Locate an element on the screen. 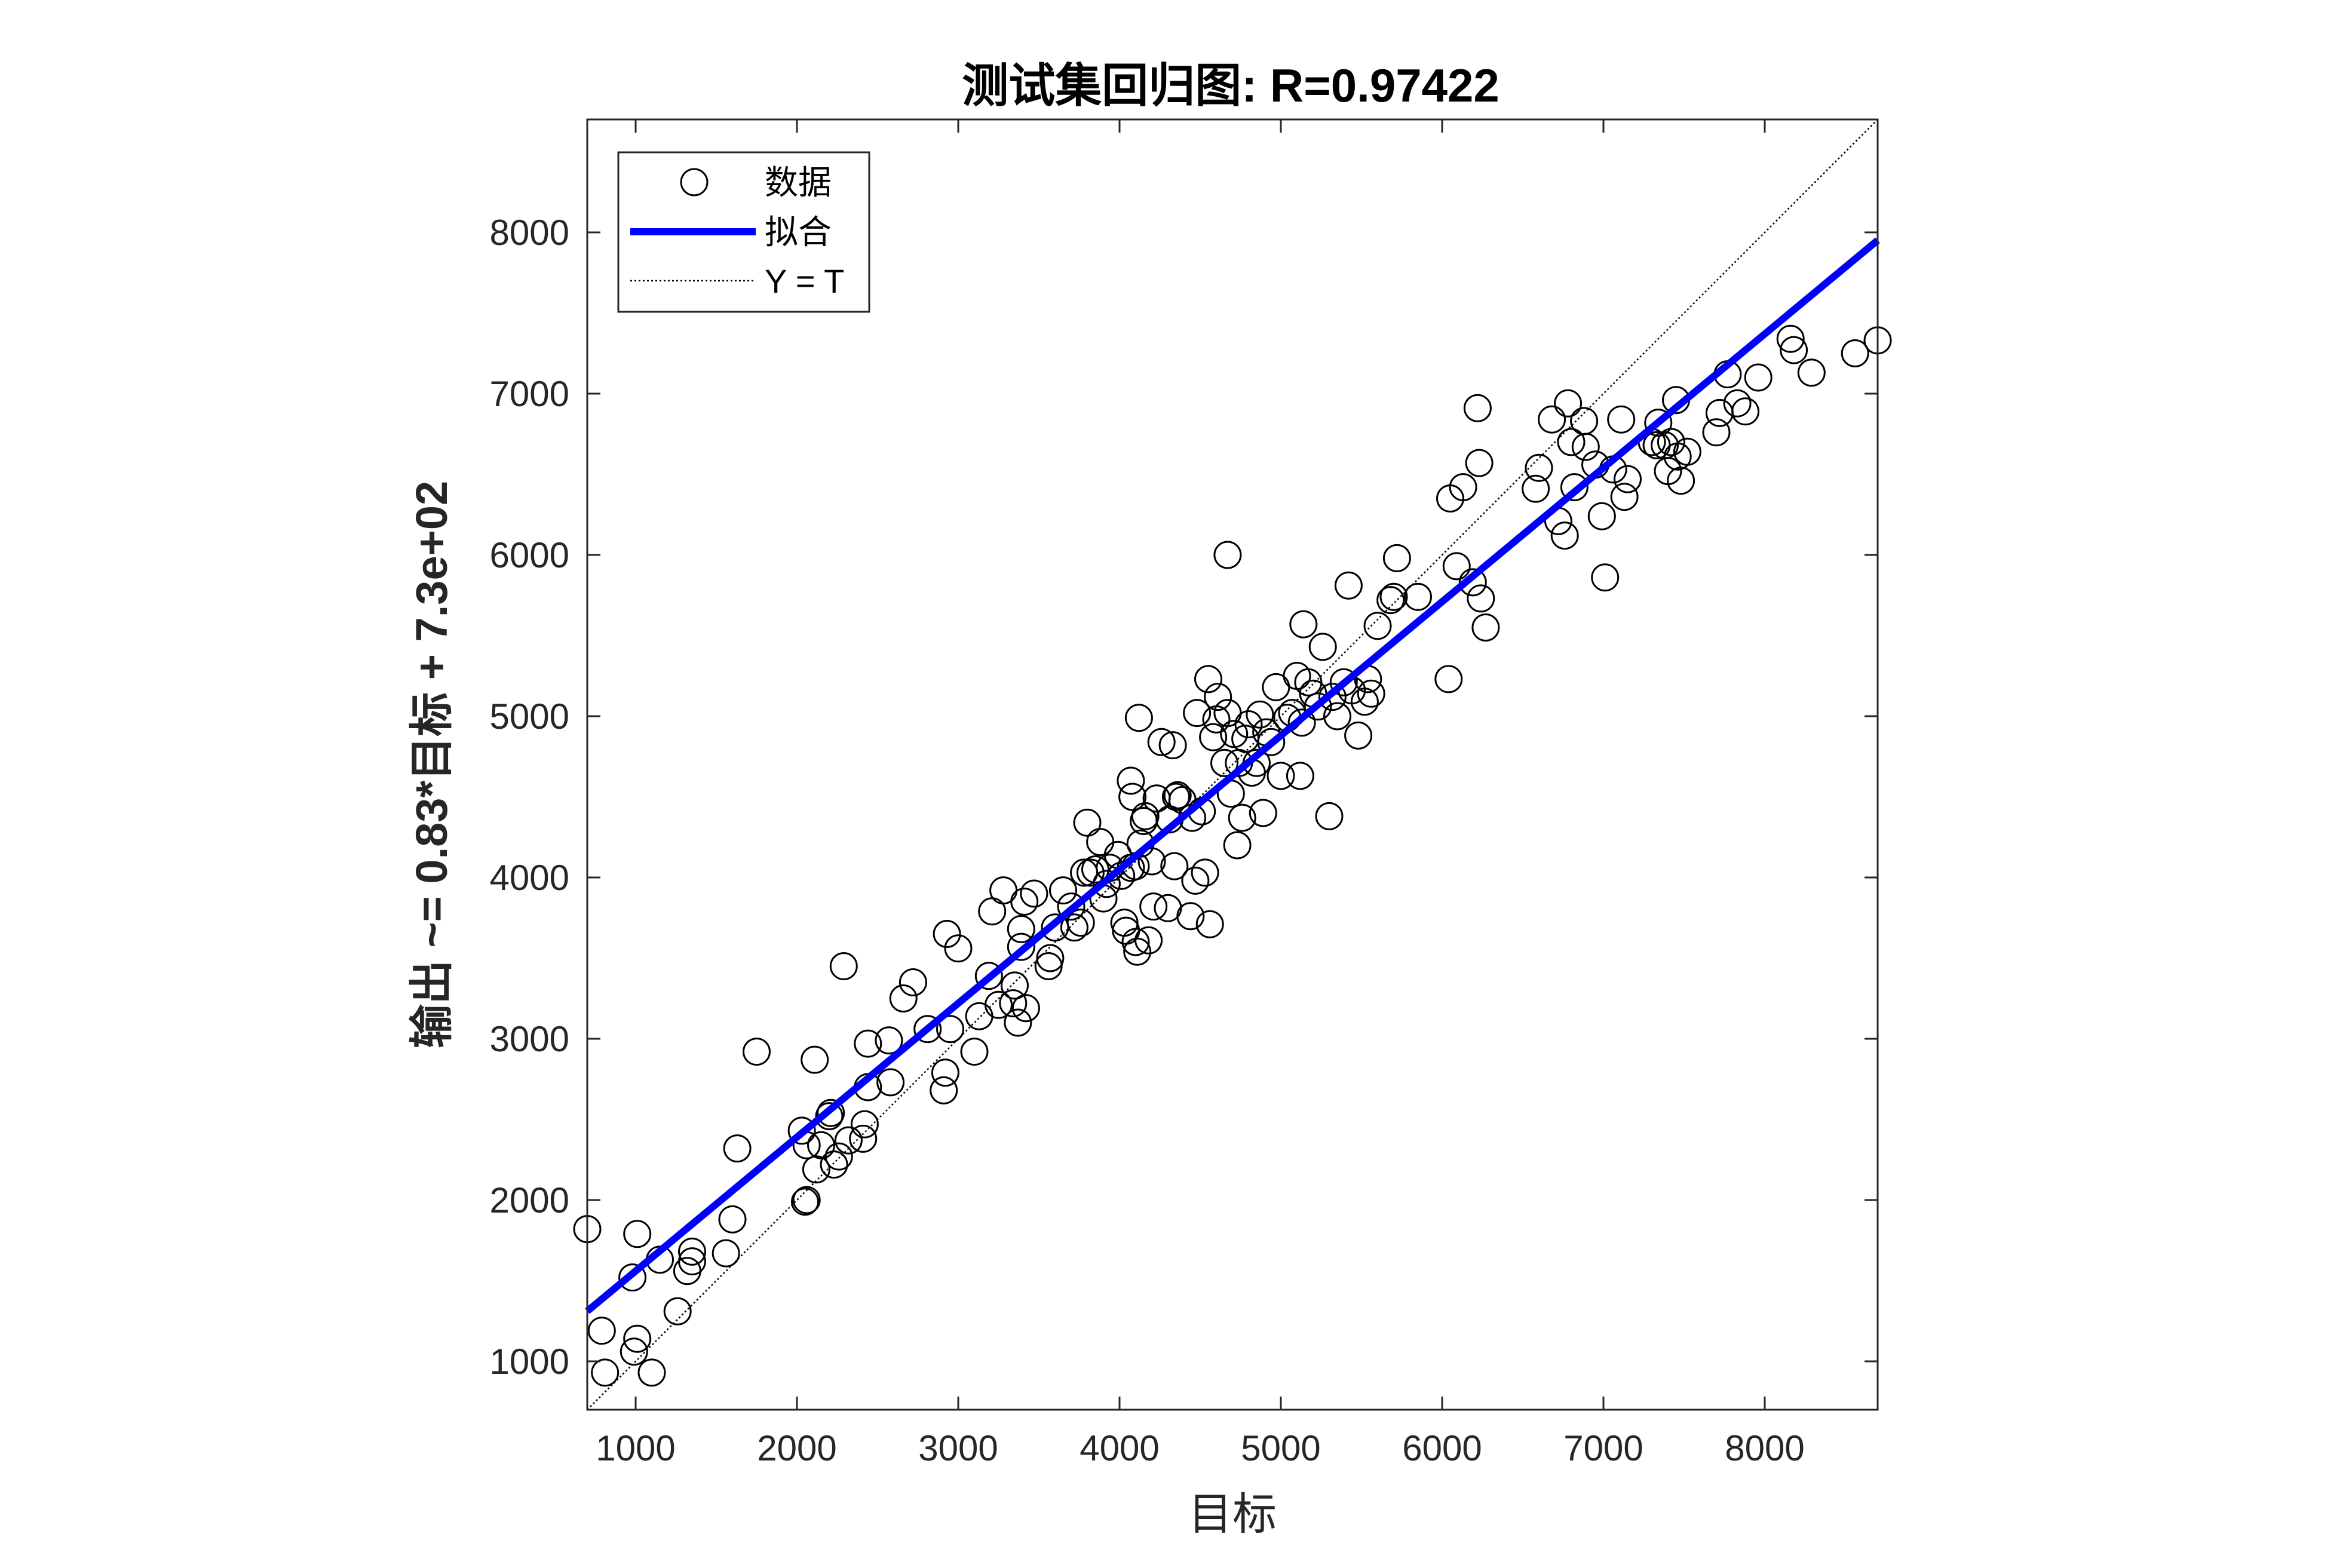 Image resolution: width=2352 pixels, height=1568 pixels. chart-title: 测试集回归图: R=0.97422 is located at coordinates (1230, 86).